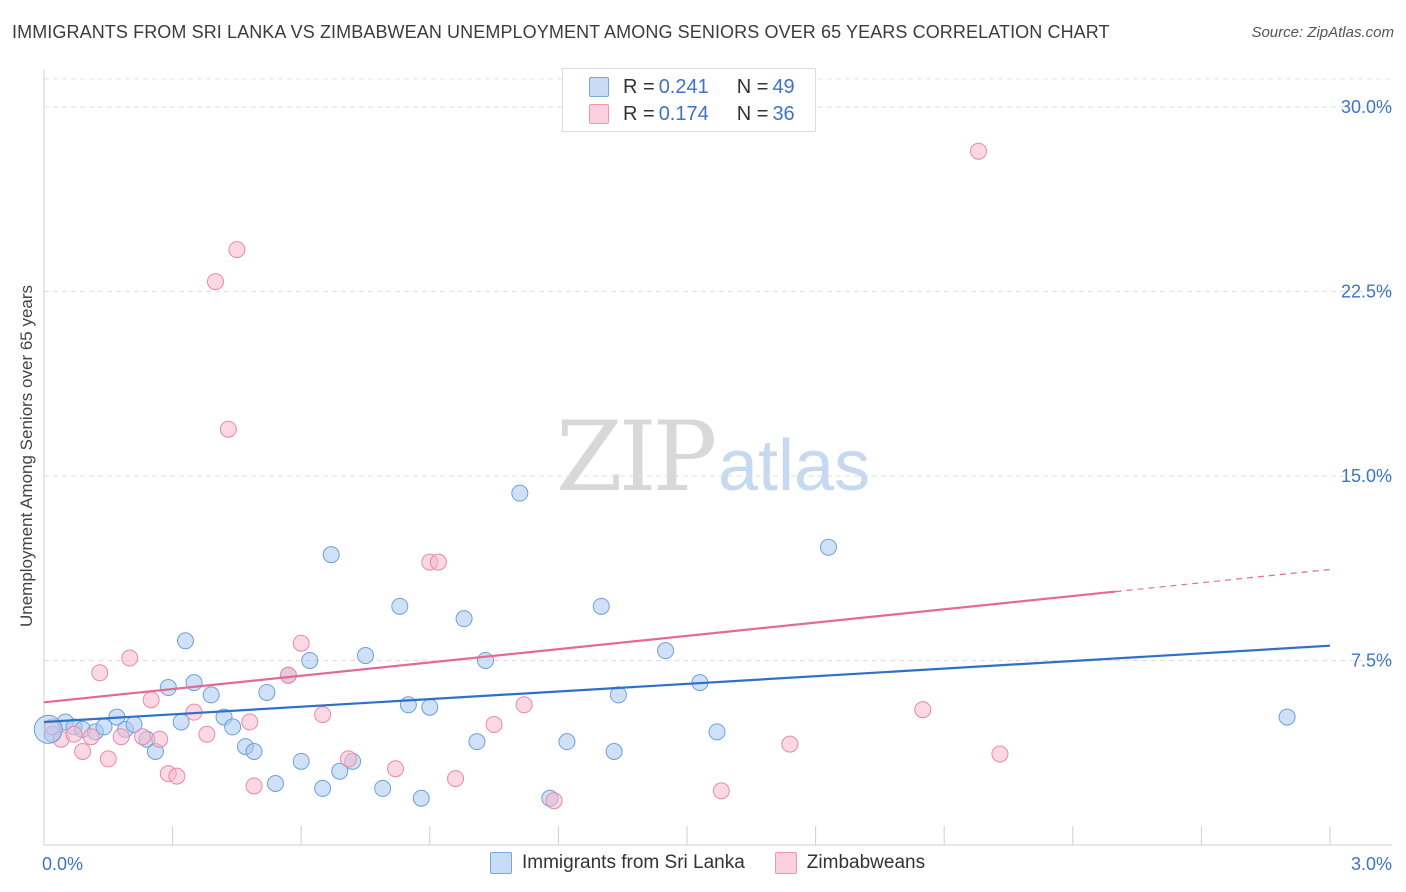 The height and width of the screenshot is (892, 1406). I want to click on point-cluster-sri-lanka, so click(48, 729).